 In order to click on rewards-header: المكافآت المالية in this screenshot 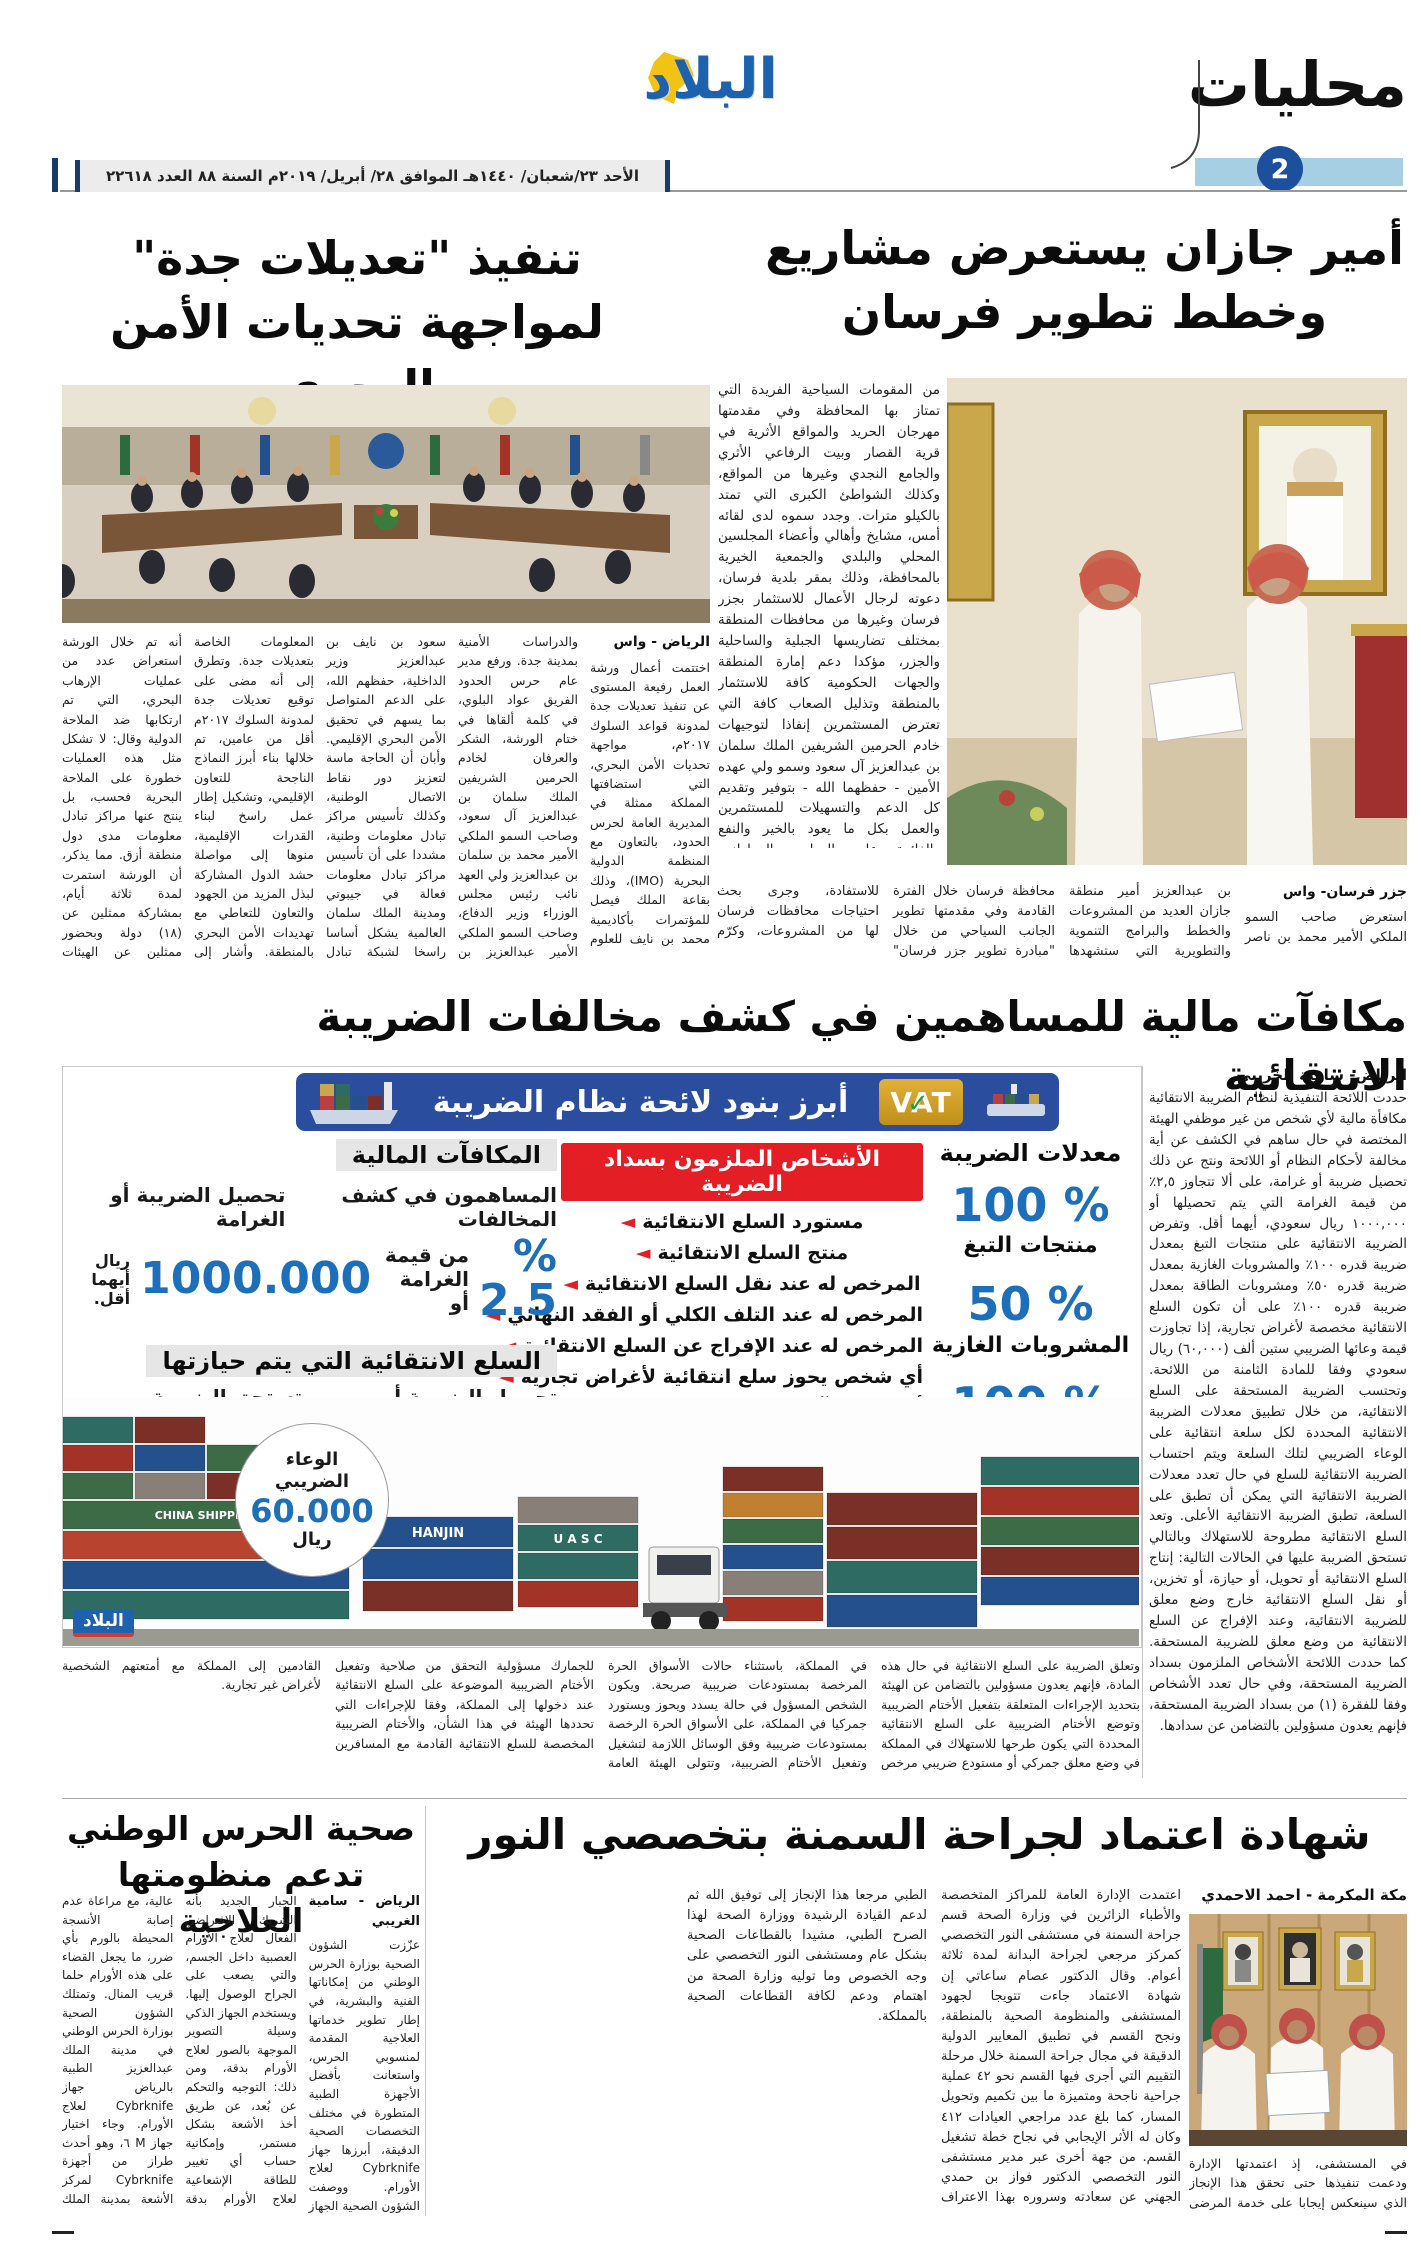, I will do `click(446, 1155)`.